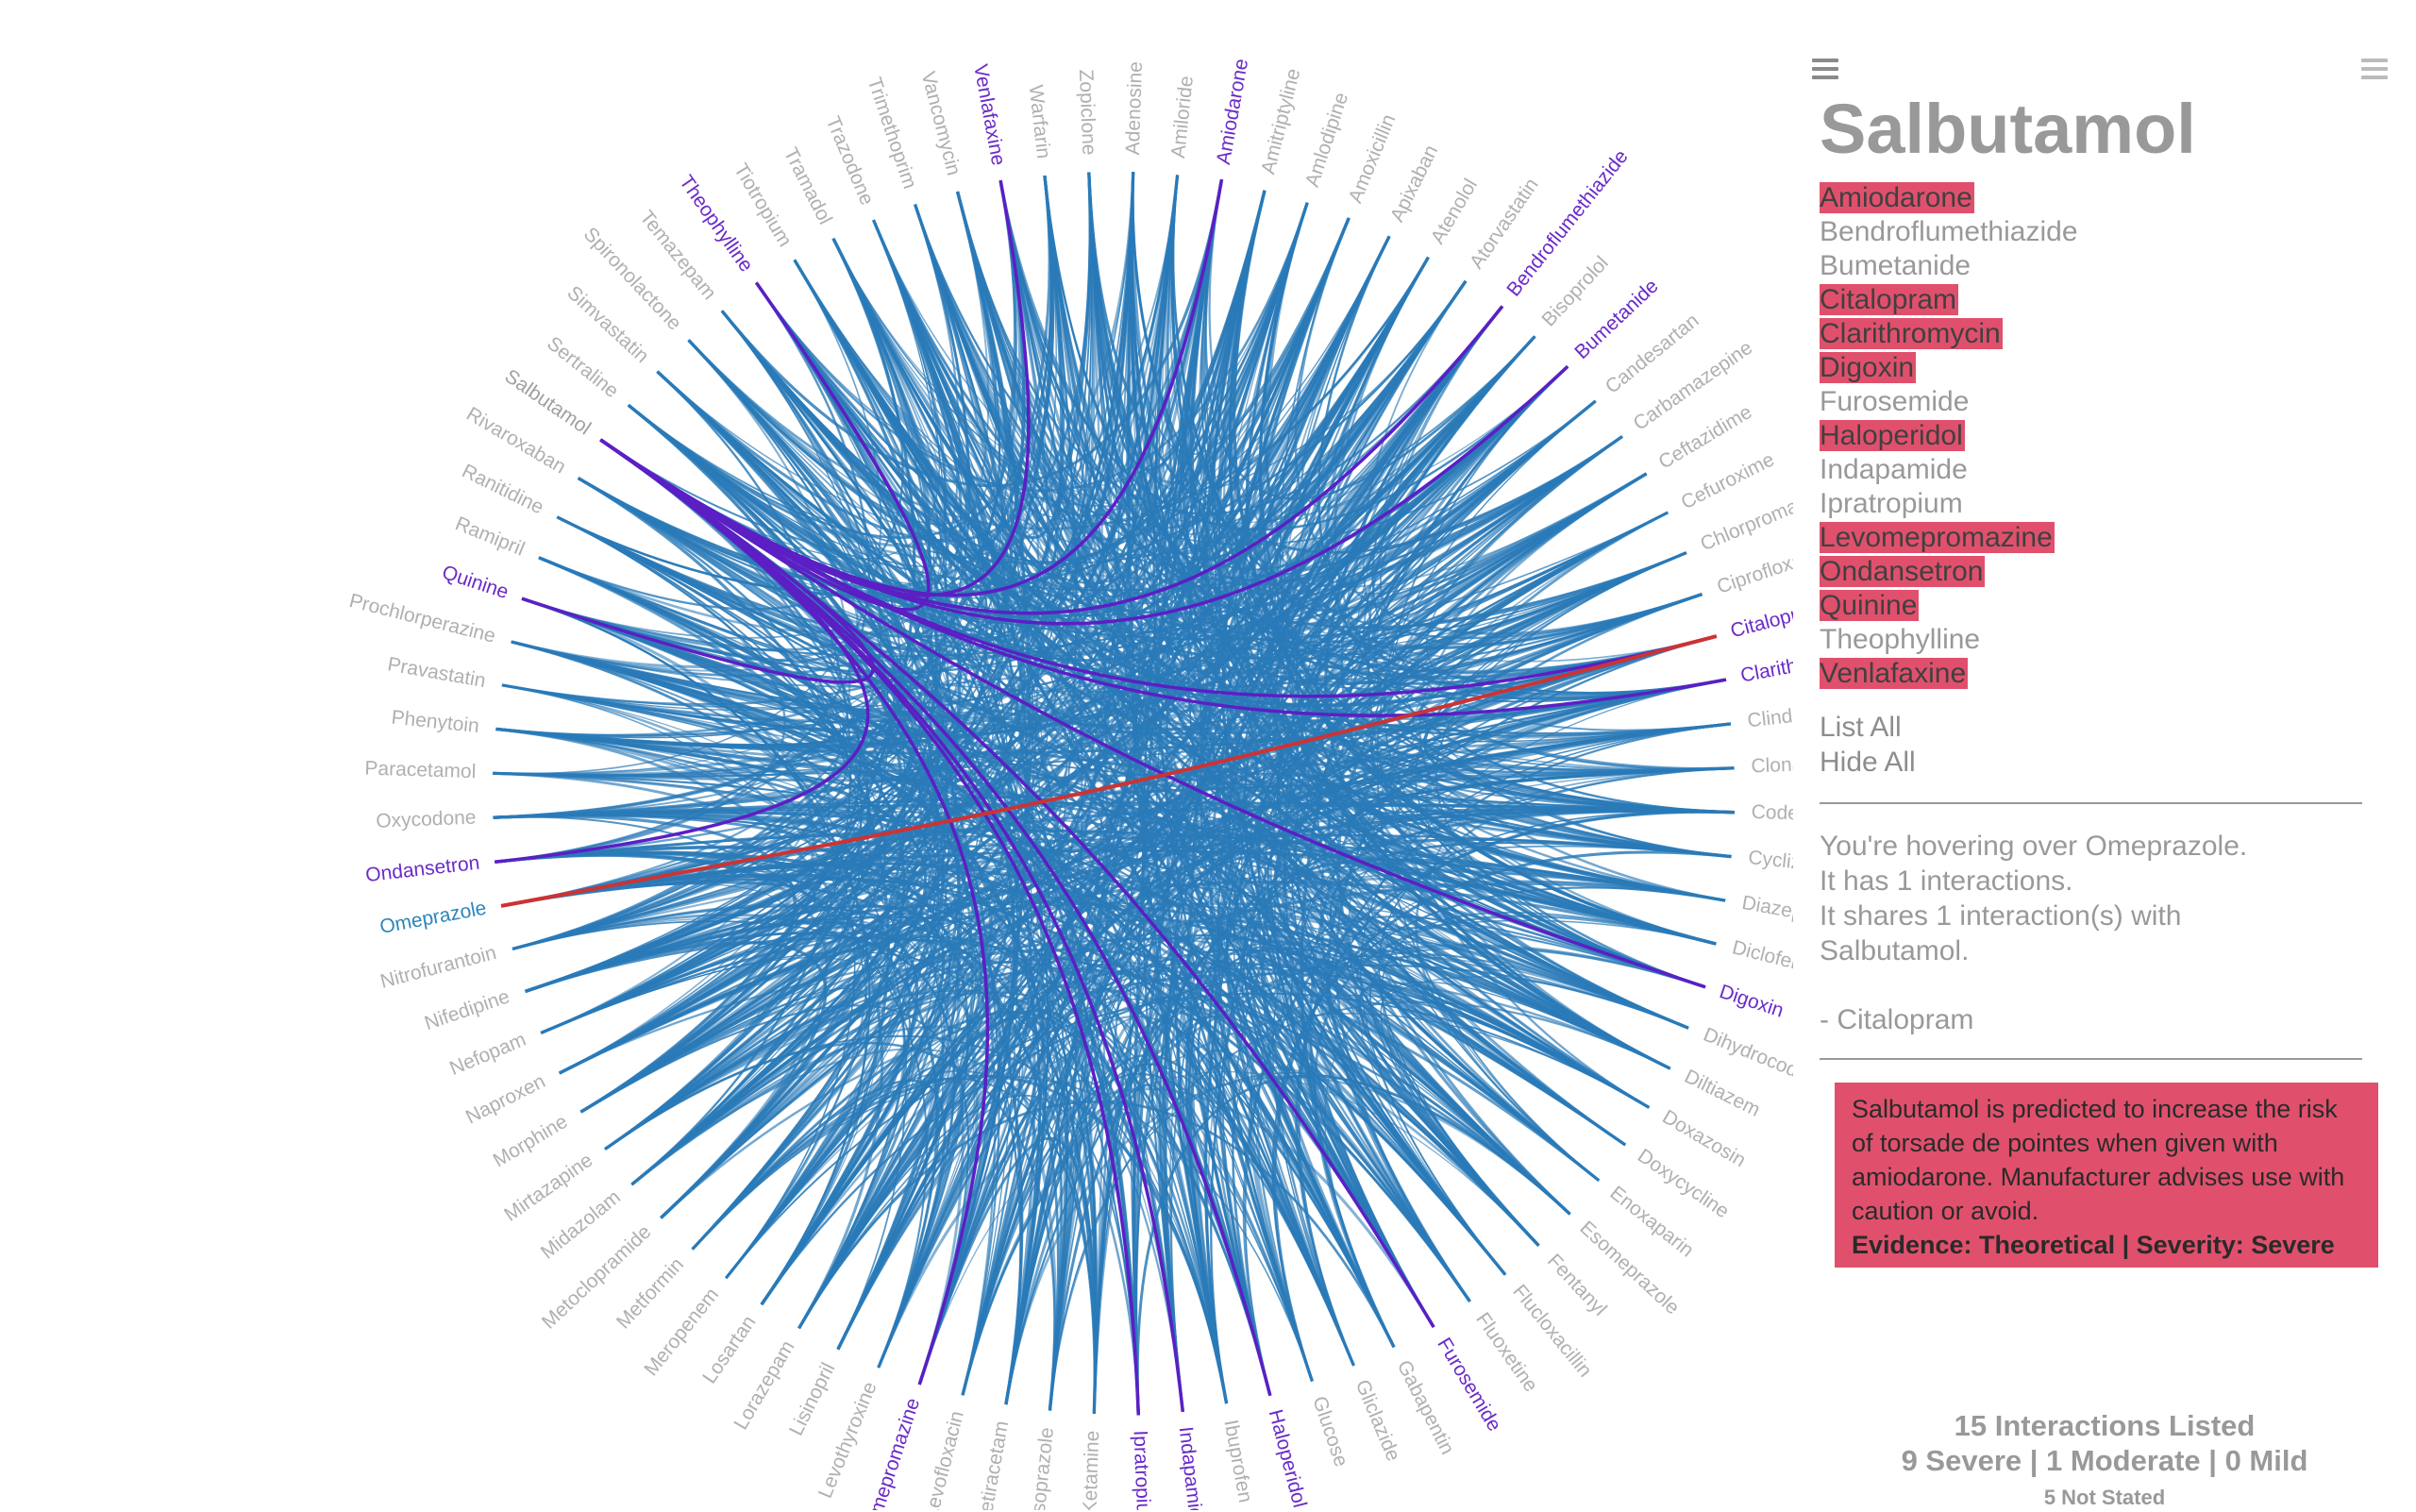 Image resolution: width=2416 pixels, height=1512 pixels. Describe the element at coordinates (1567, 223) in the screenshot. I see `drug-label: Bendroflumethiazide` at that location.